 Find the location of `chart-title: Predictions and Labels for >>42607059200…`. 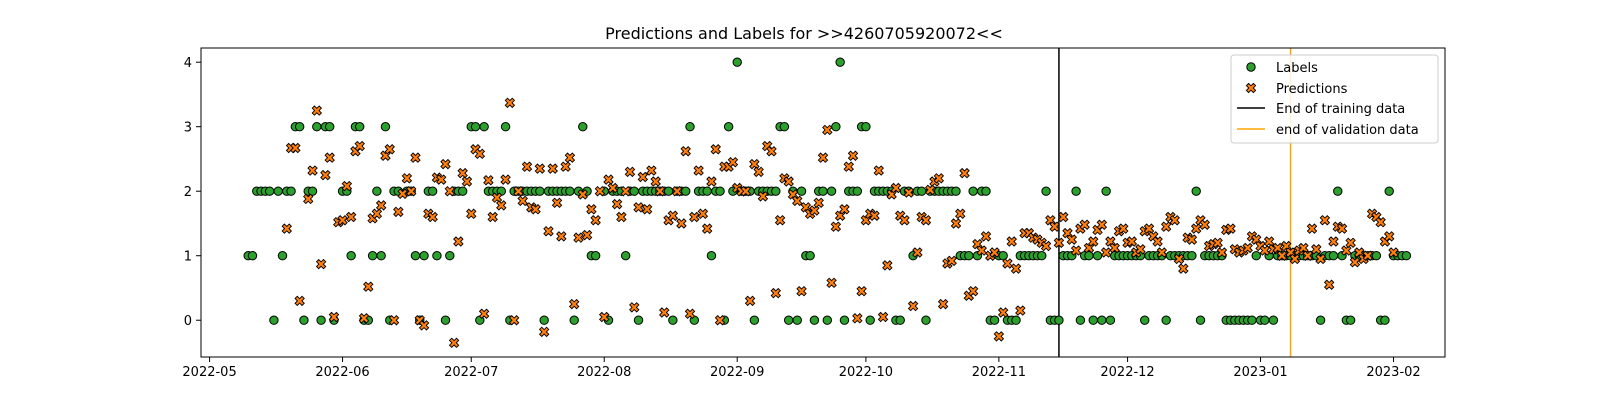

chart-title: Predictions and Labels for >>42607059200… is located at coordinates (804, 33).